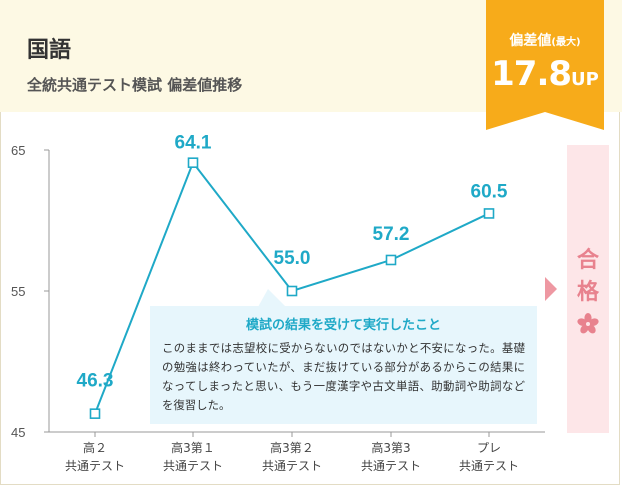 This screenshot has height=487, width=622. Describe the element at coordinates (292, 447) in the screenshot. I see `x-tick-label: 高3第２` at that location.